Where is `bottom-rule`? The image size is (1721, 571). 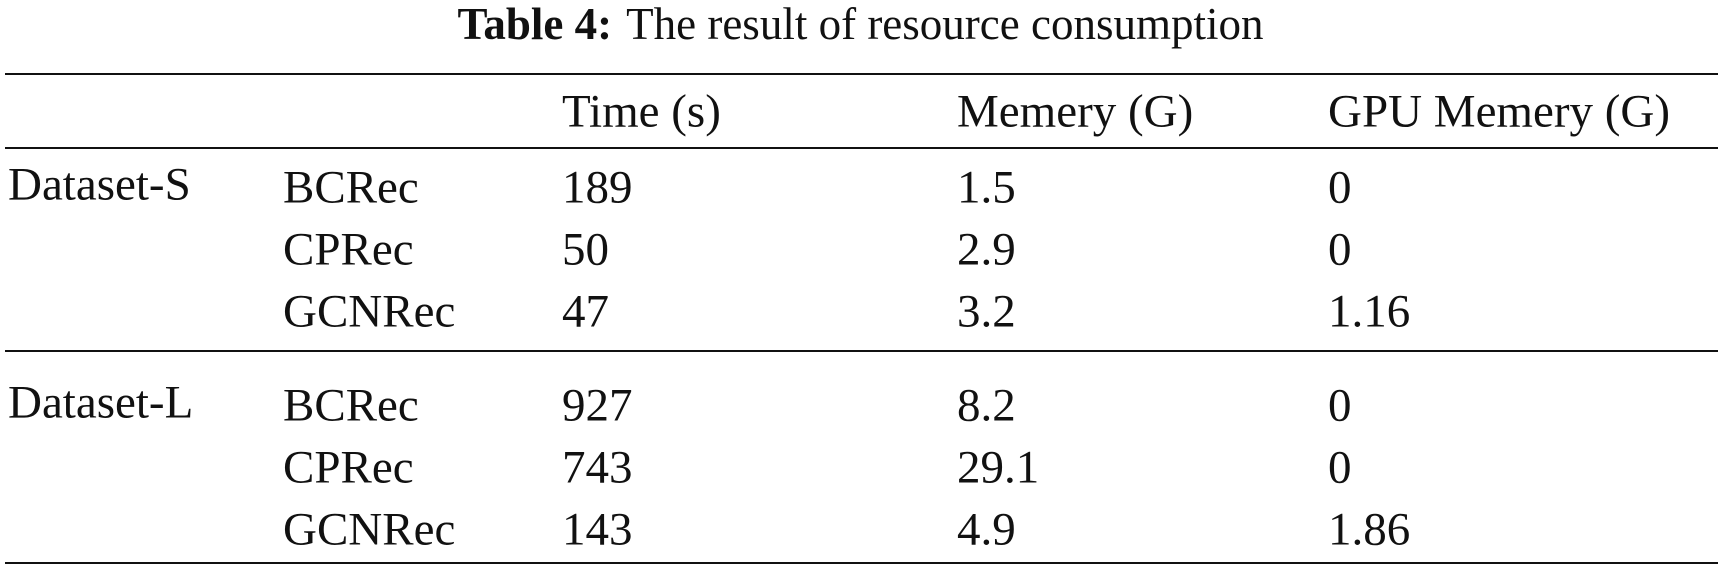
bottom-rule is located at coordinates (861, 563).